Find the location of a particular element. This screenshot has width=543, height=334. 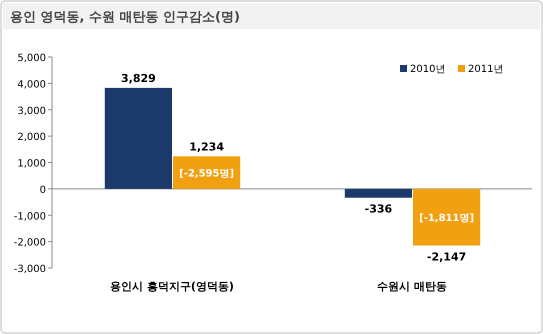

x-tick-label: 용인시 흥덕지구(영덕동) is located at coordinates (172, 286).